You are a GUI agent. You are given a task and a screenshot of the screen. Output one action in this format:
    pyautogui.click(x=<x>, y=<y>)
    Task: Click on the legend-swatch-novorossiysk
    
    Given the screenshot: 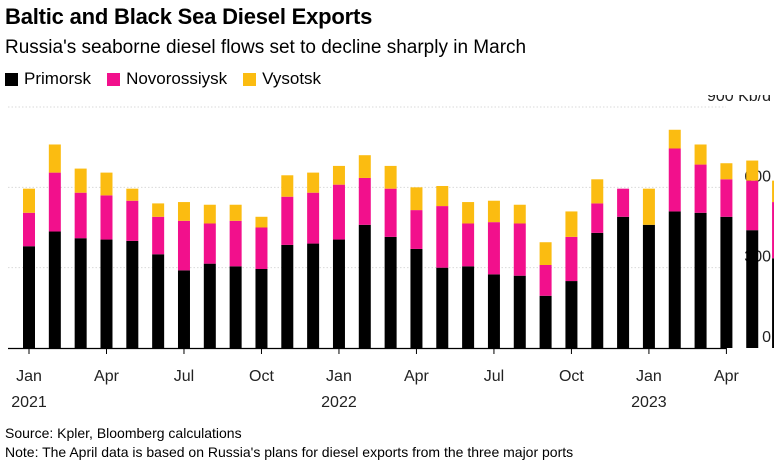 What is the action you would take?
    pyautogui.click(x=114, y=79)
    